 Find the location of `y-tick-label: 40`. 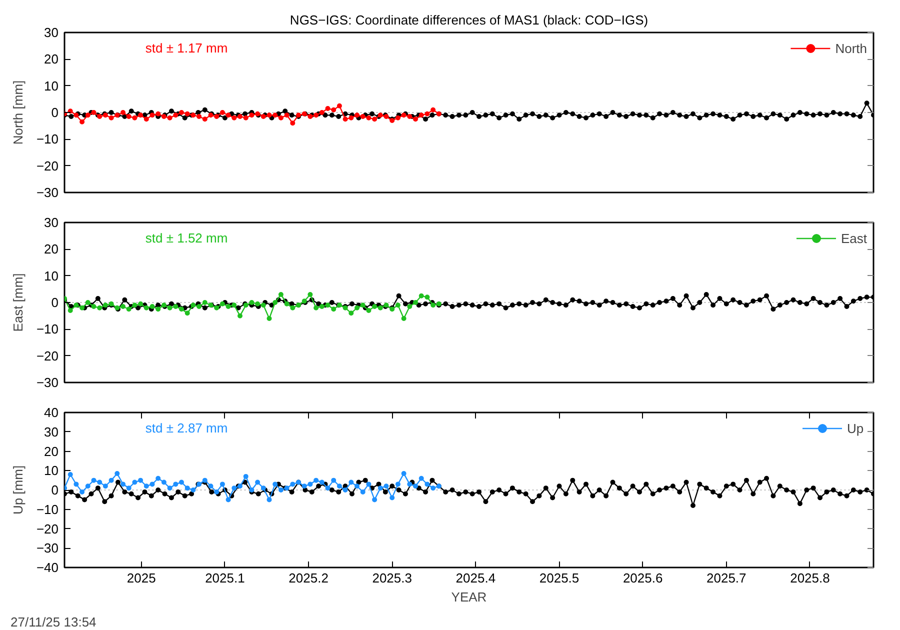

y-tick-label: 40 is located at coordinates (51, 412).